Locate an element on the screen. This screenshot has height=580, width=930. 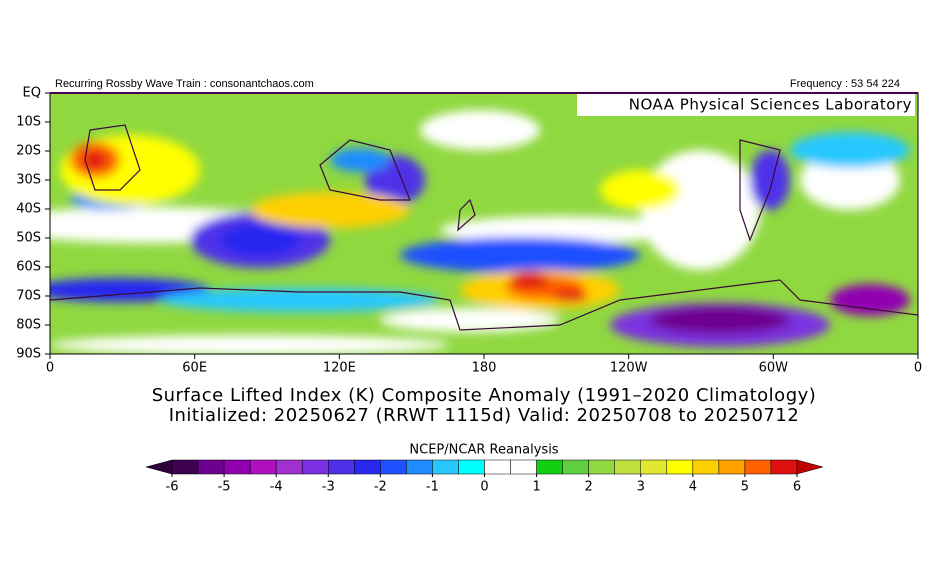
y-tick-label: 70S is located at coordinates (28, 296).